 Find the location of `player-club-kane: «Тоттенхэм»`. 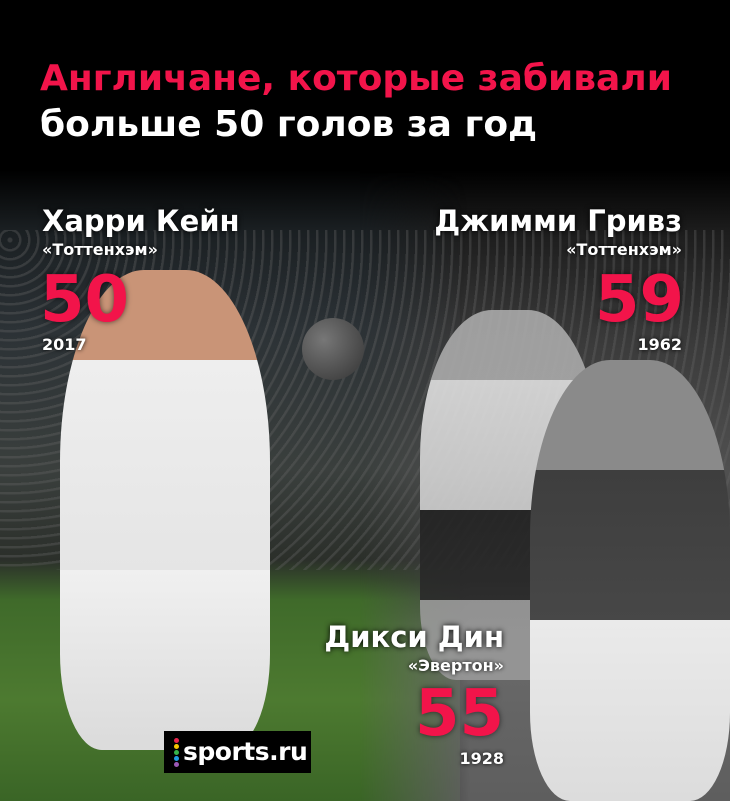

player-club-kane: «Тоттенхэм» is located at coordinates (100, 249).